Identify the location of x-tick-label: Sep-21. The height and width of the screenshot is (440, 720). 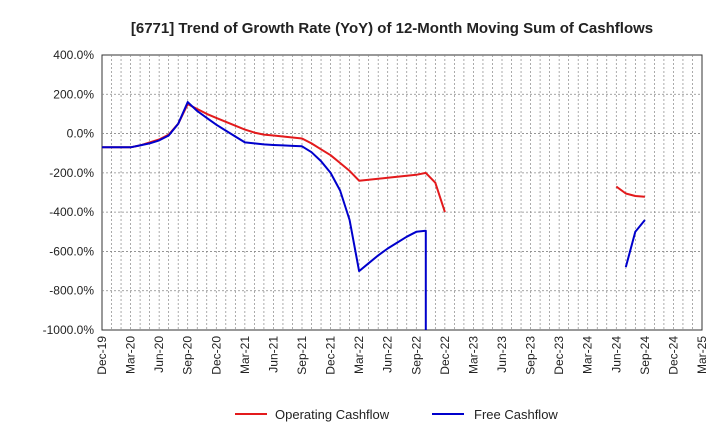
(302, 355).